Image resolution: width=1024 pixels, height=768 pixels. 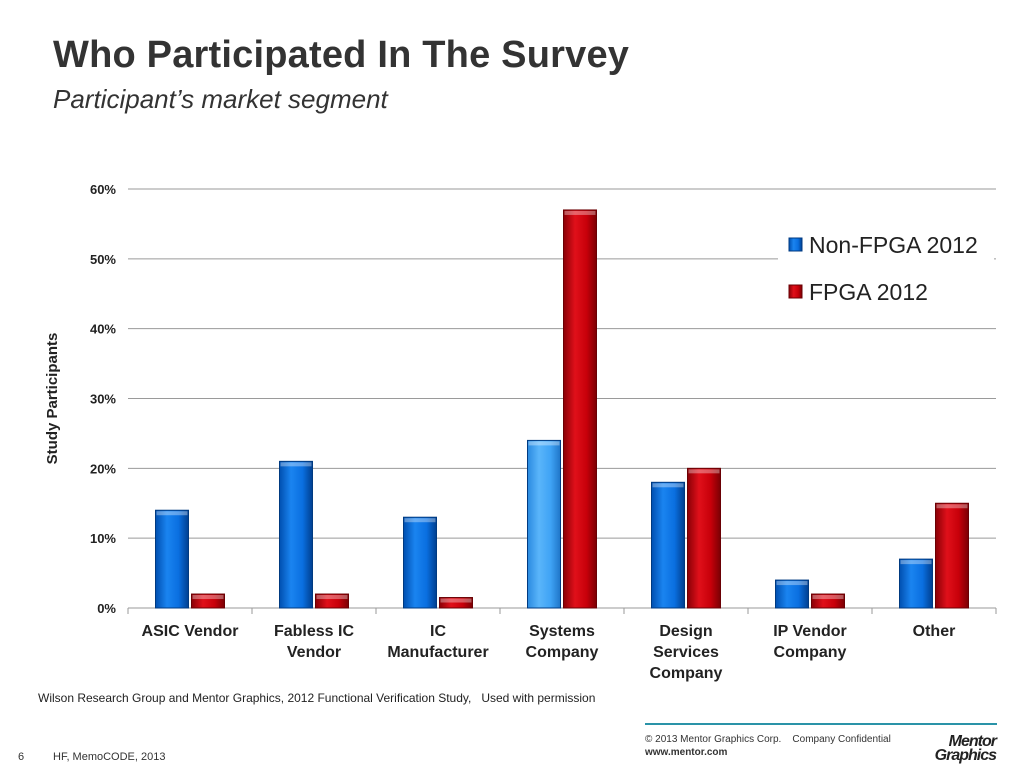 What do you see at coordinates (106, 608) in the screenshot?
I see `y-tick-label: 0%` at bounding box center [106, 608].